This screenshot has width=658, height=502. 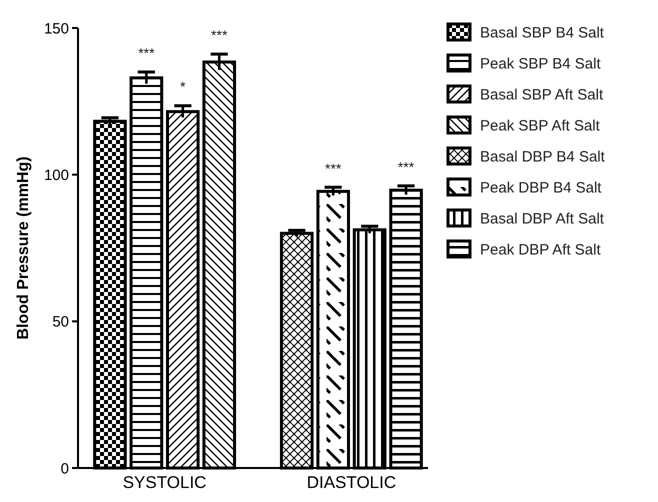 I want to click on legend-label: Peak SBP Aft Salt, so click(x=540, y=125).